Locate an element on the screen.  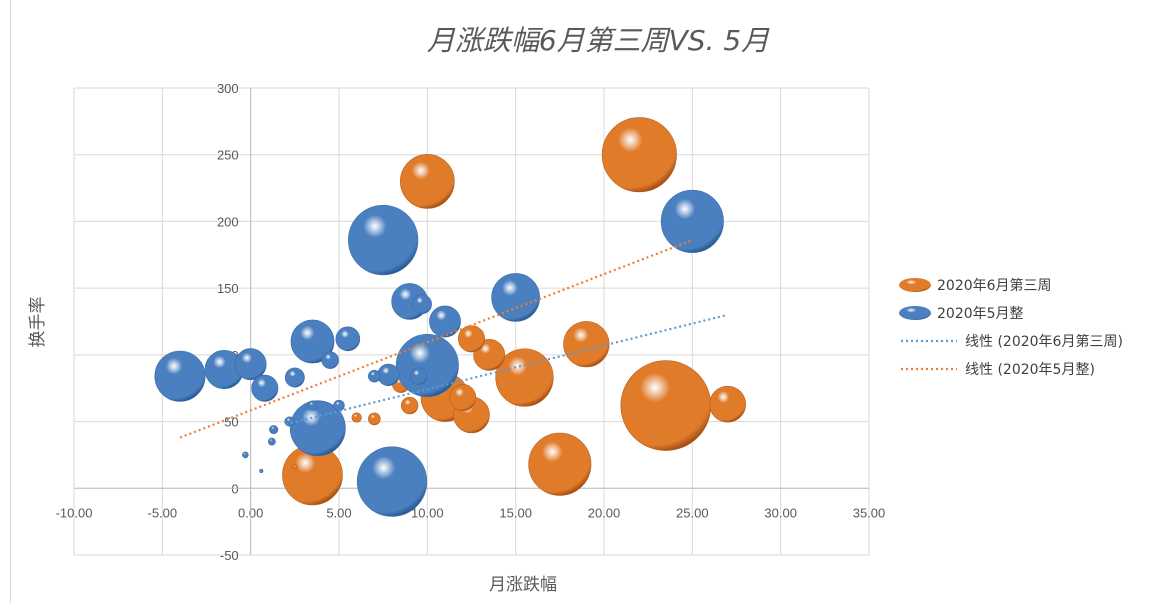
x-tick-label: 10.00 is located at coordinates (427, 512).